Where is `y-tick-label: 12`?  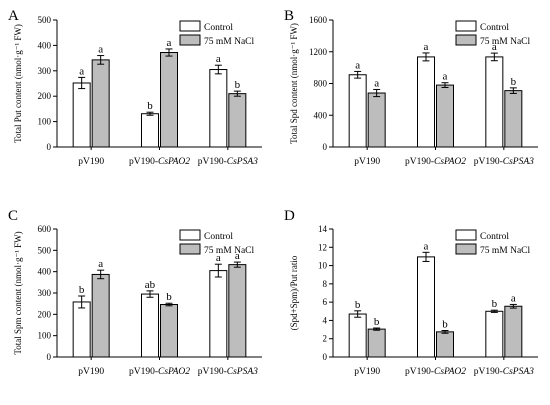 y-tick-label: 12 is located at coordinates (322, 247).